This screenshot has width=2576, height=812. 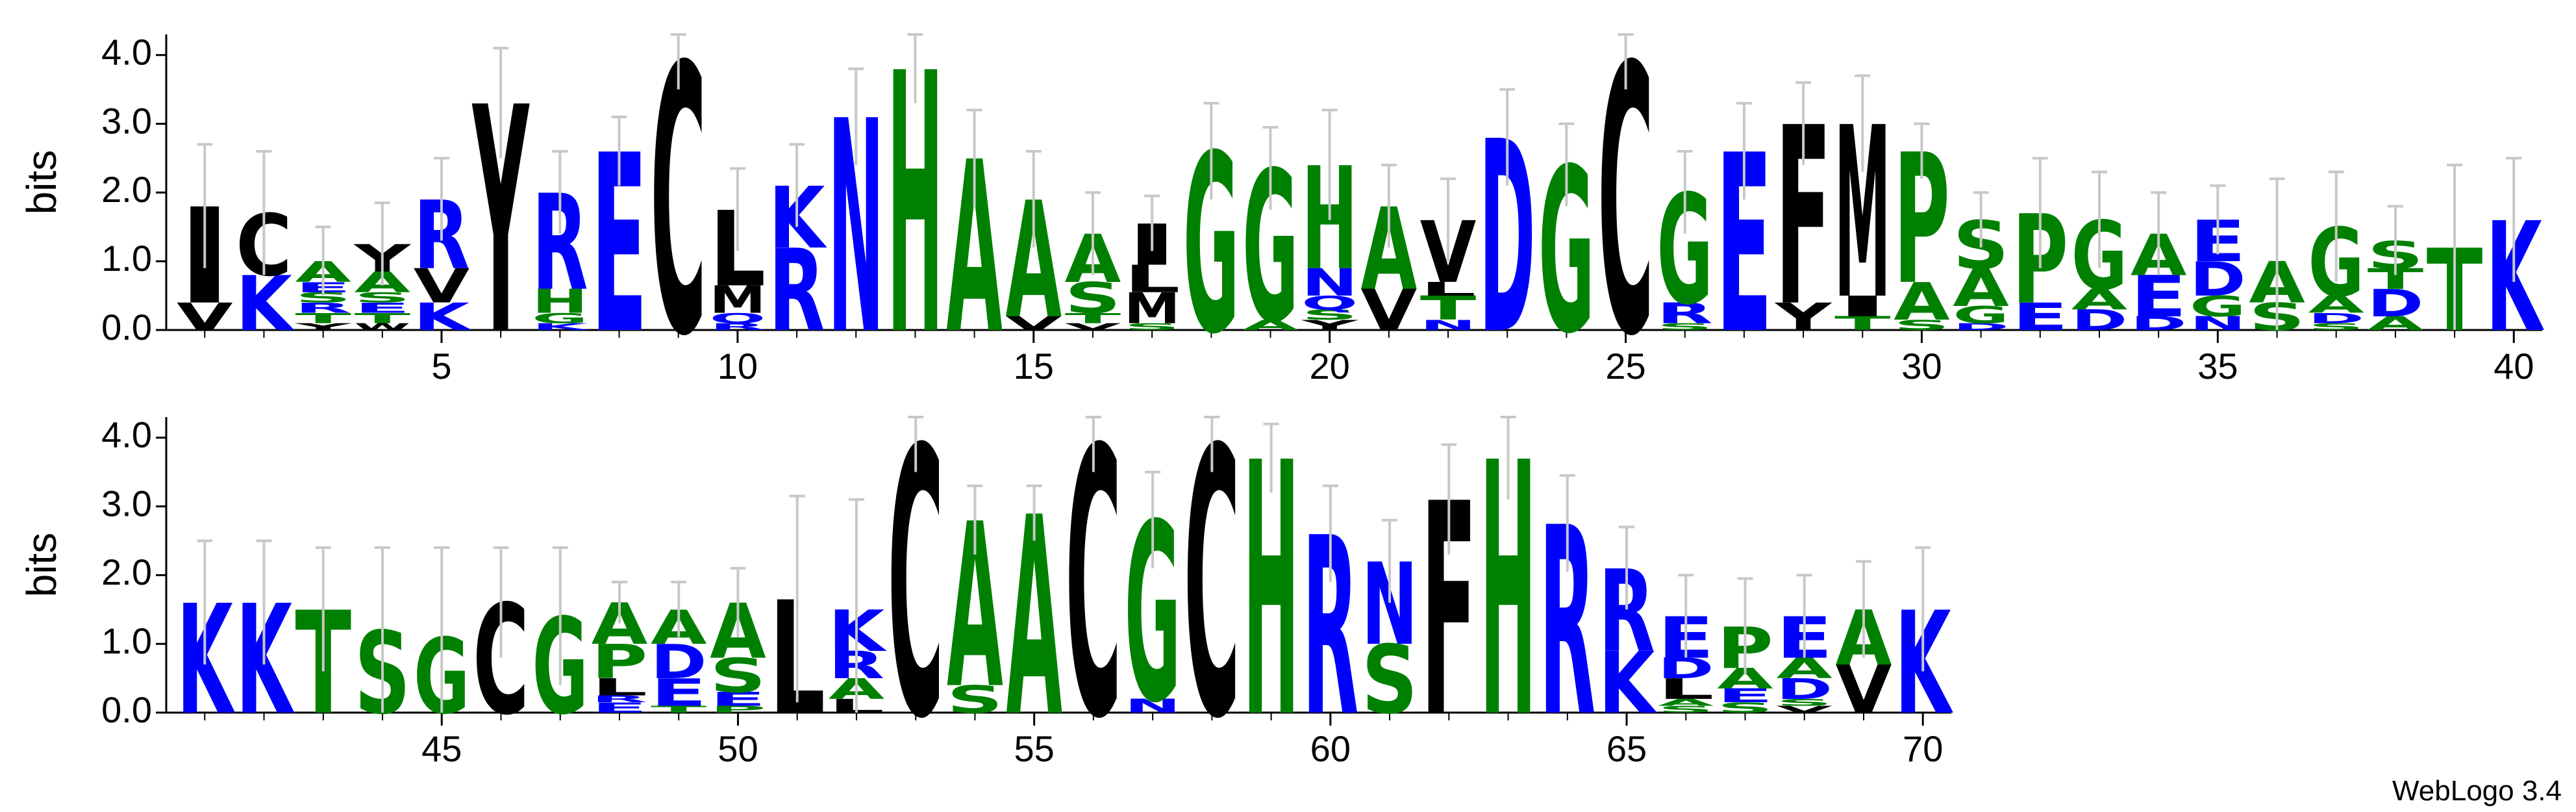 I want to click on letter-stack-item: H, so click(x=560, y=301).